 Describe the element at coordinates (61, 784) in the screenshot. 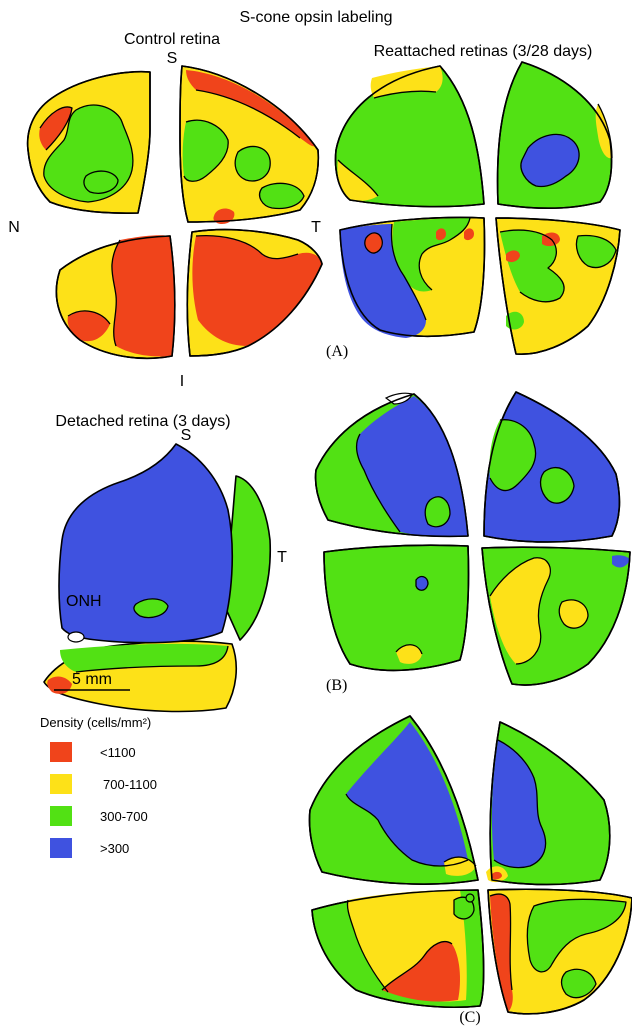

I see `legend-swatch-yellow` at that location.